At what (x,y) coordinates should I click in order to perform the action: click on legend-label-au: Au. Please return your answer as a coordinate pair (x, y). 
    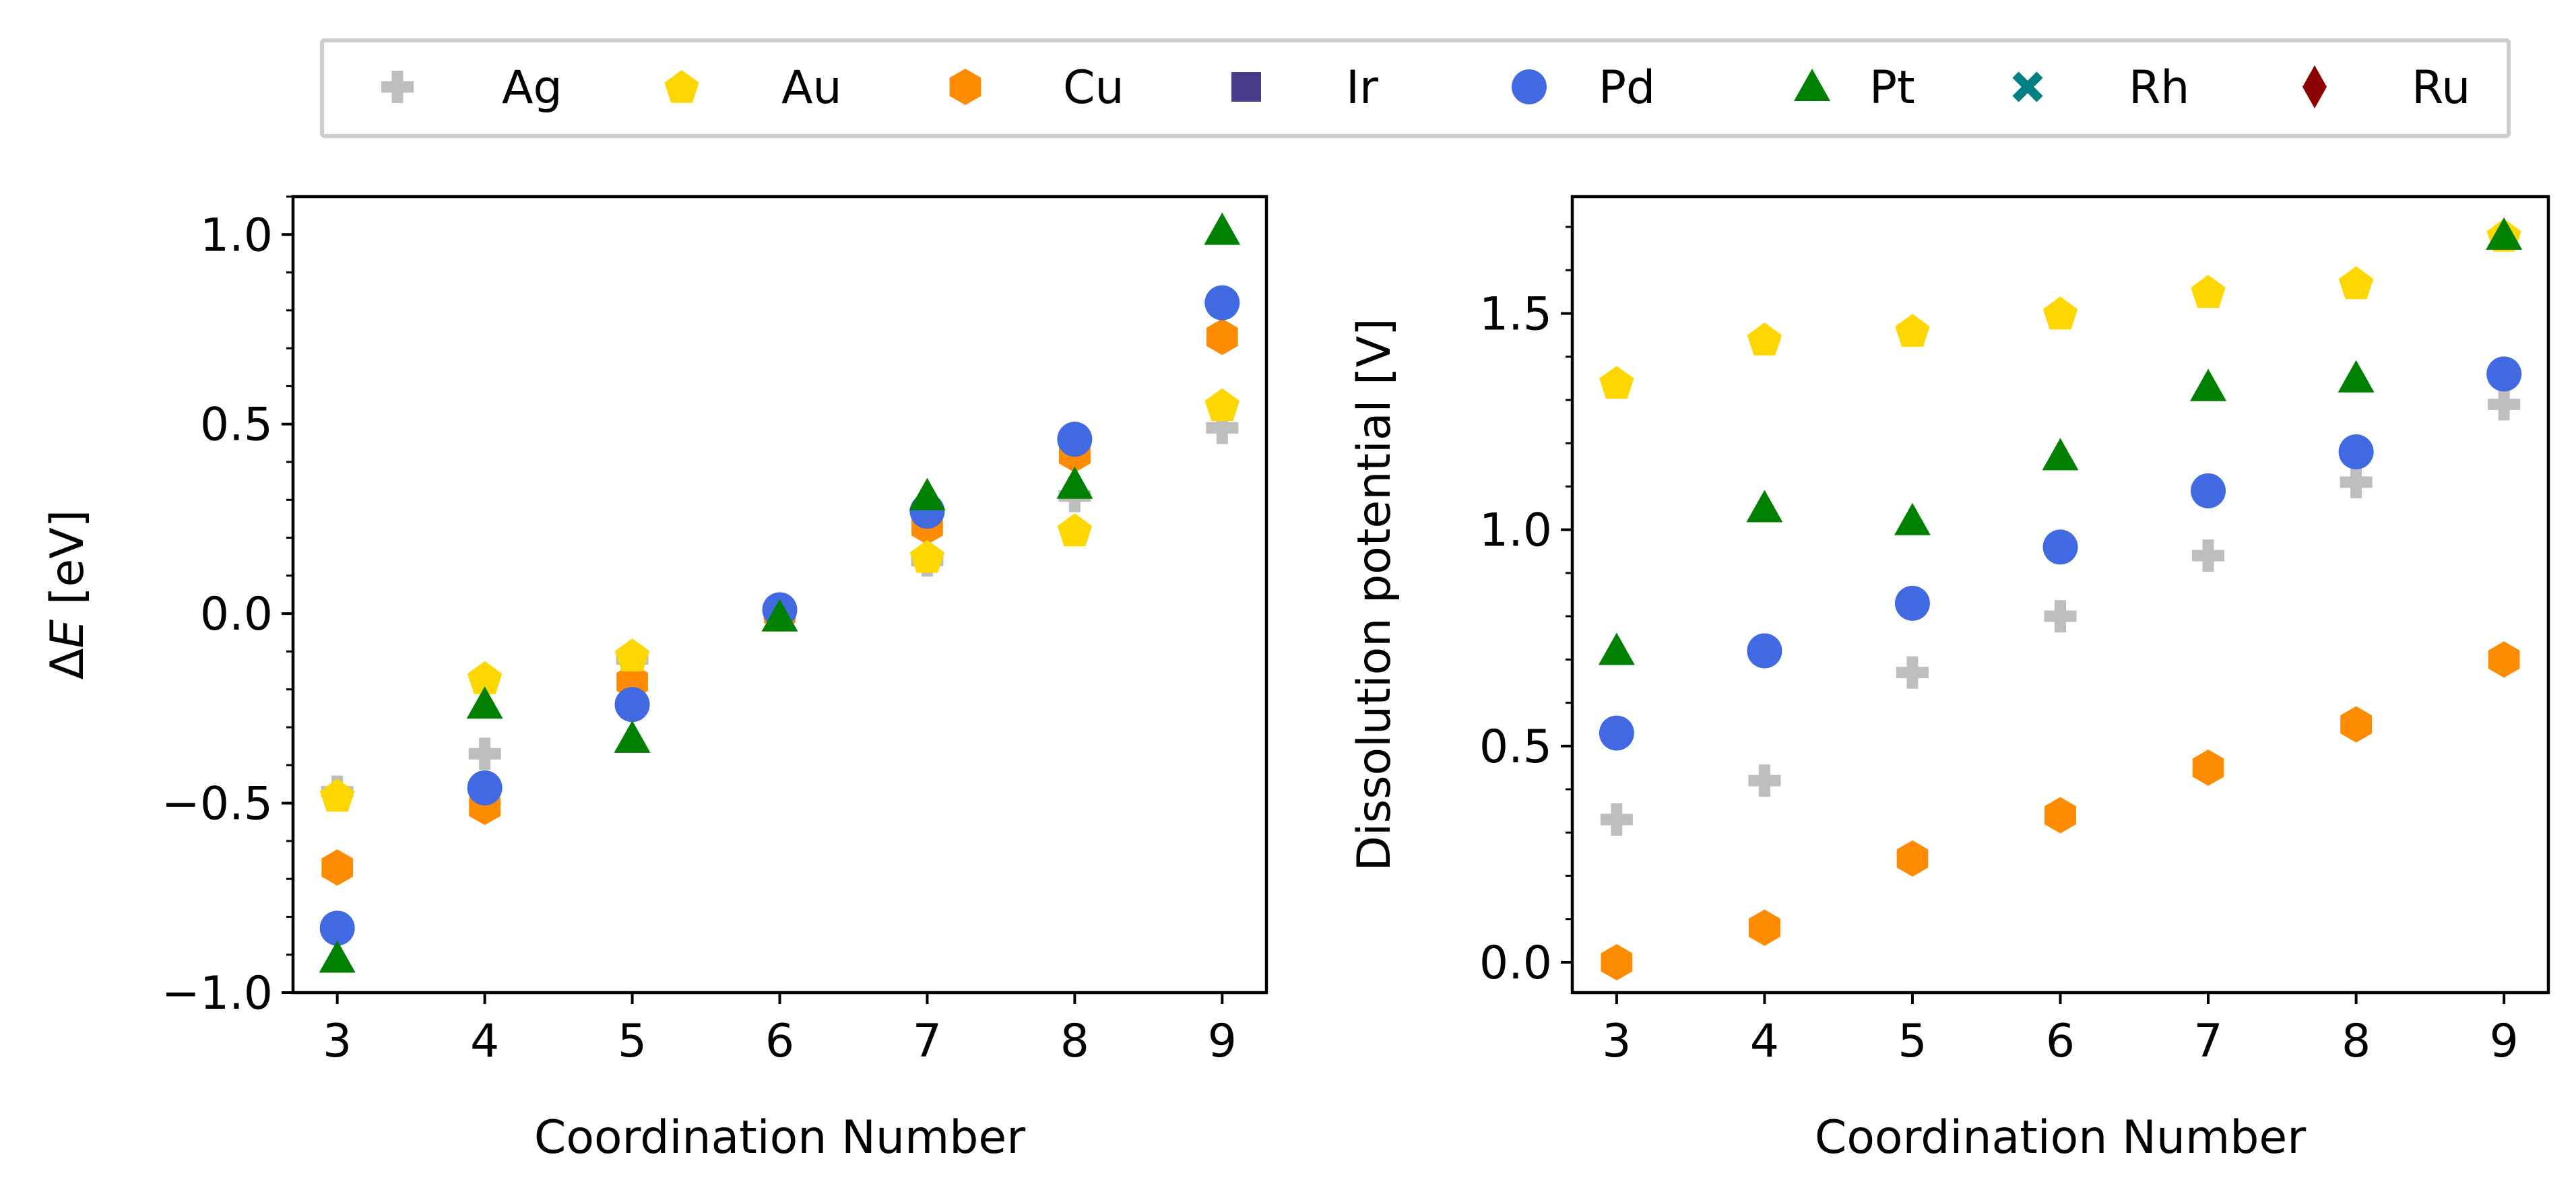
    Looking at the image, I should click on (811, 87).